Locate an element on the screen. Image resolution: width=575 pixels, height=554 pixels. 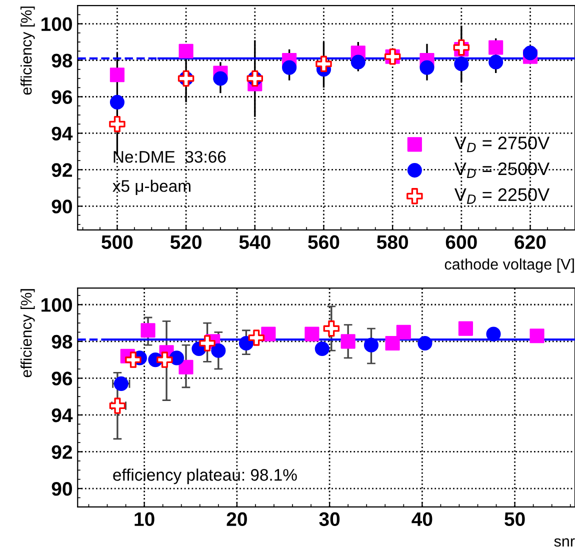
annotation: x5 μ-beam is located at coordinates (151, 187).